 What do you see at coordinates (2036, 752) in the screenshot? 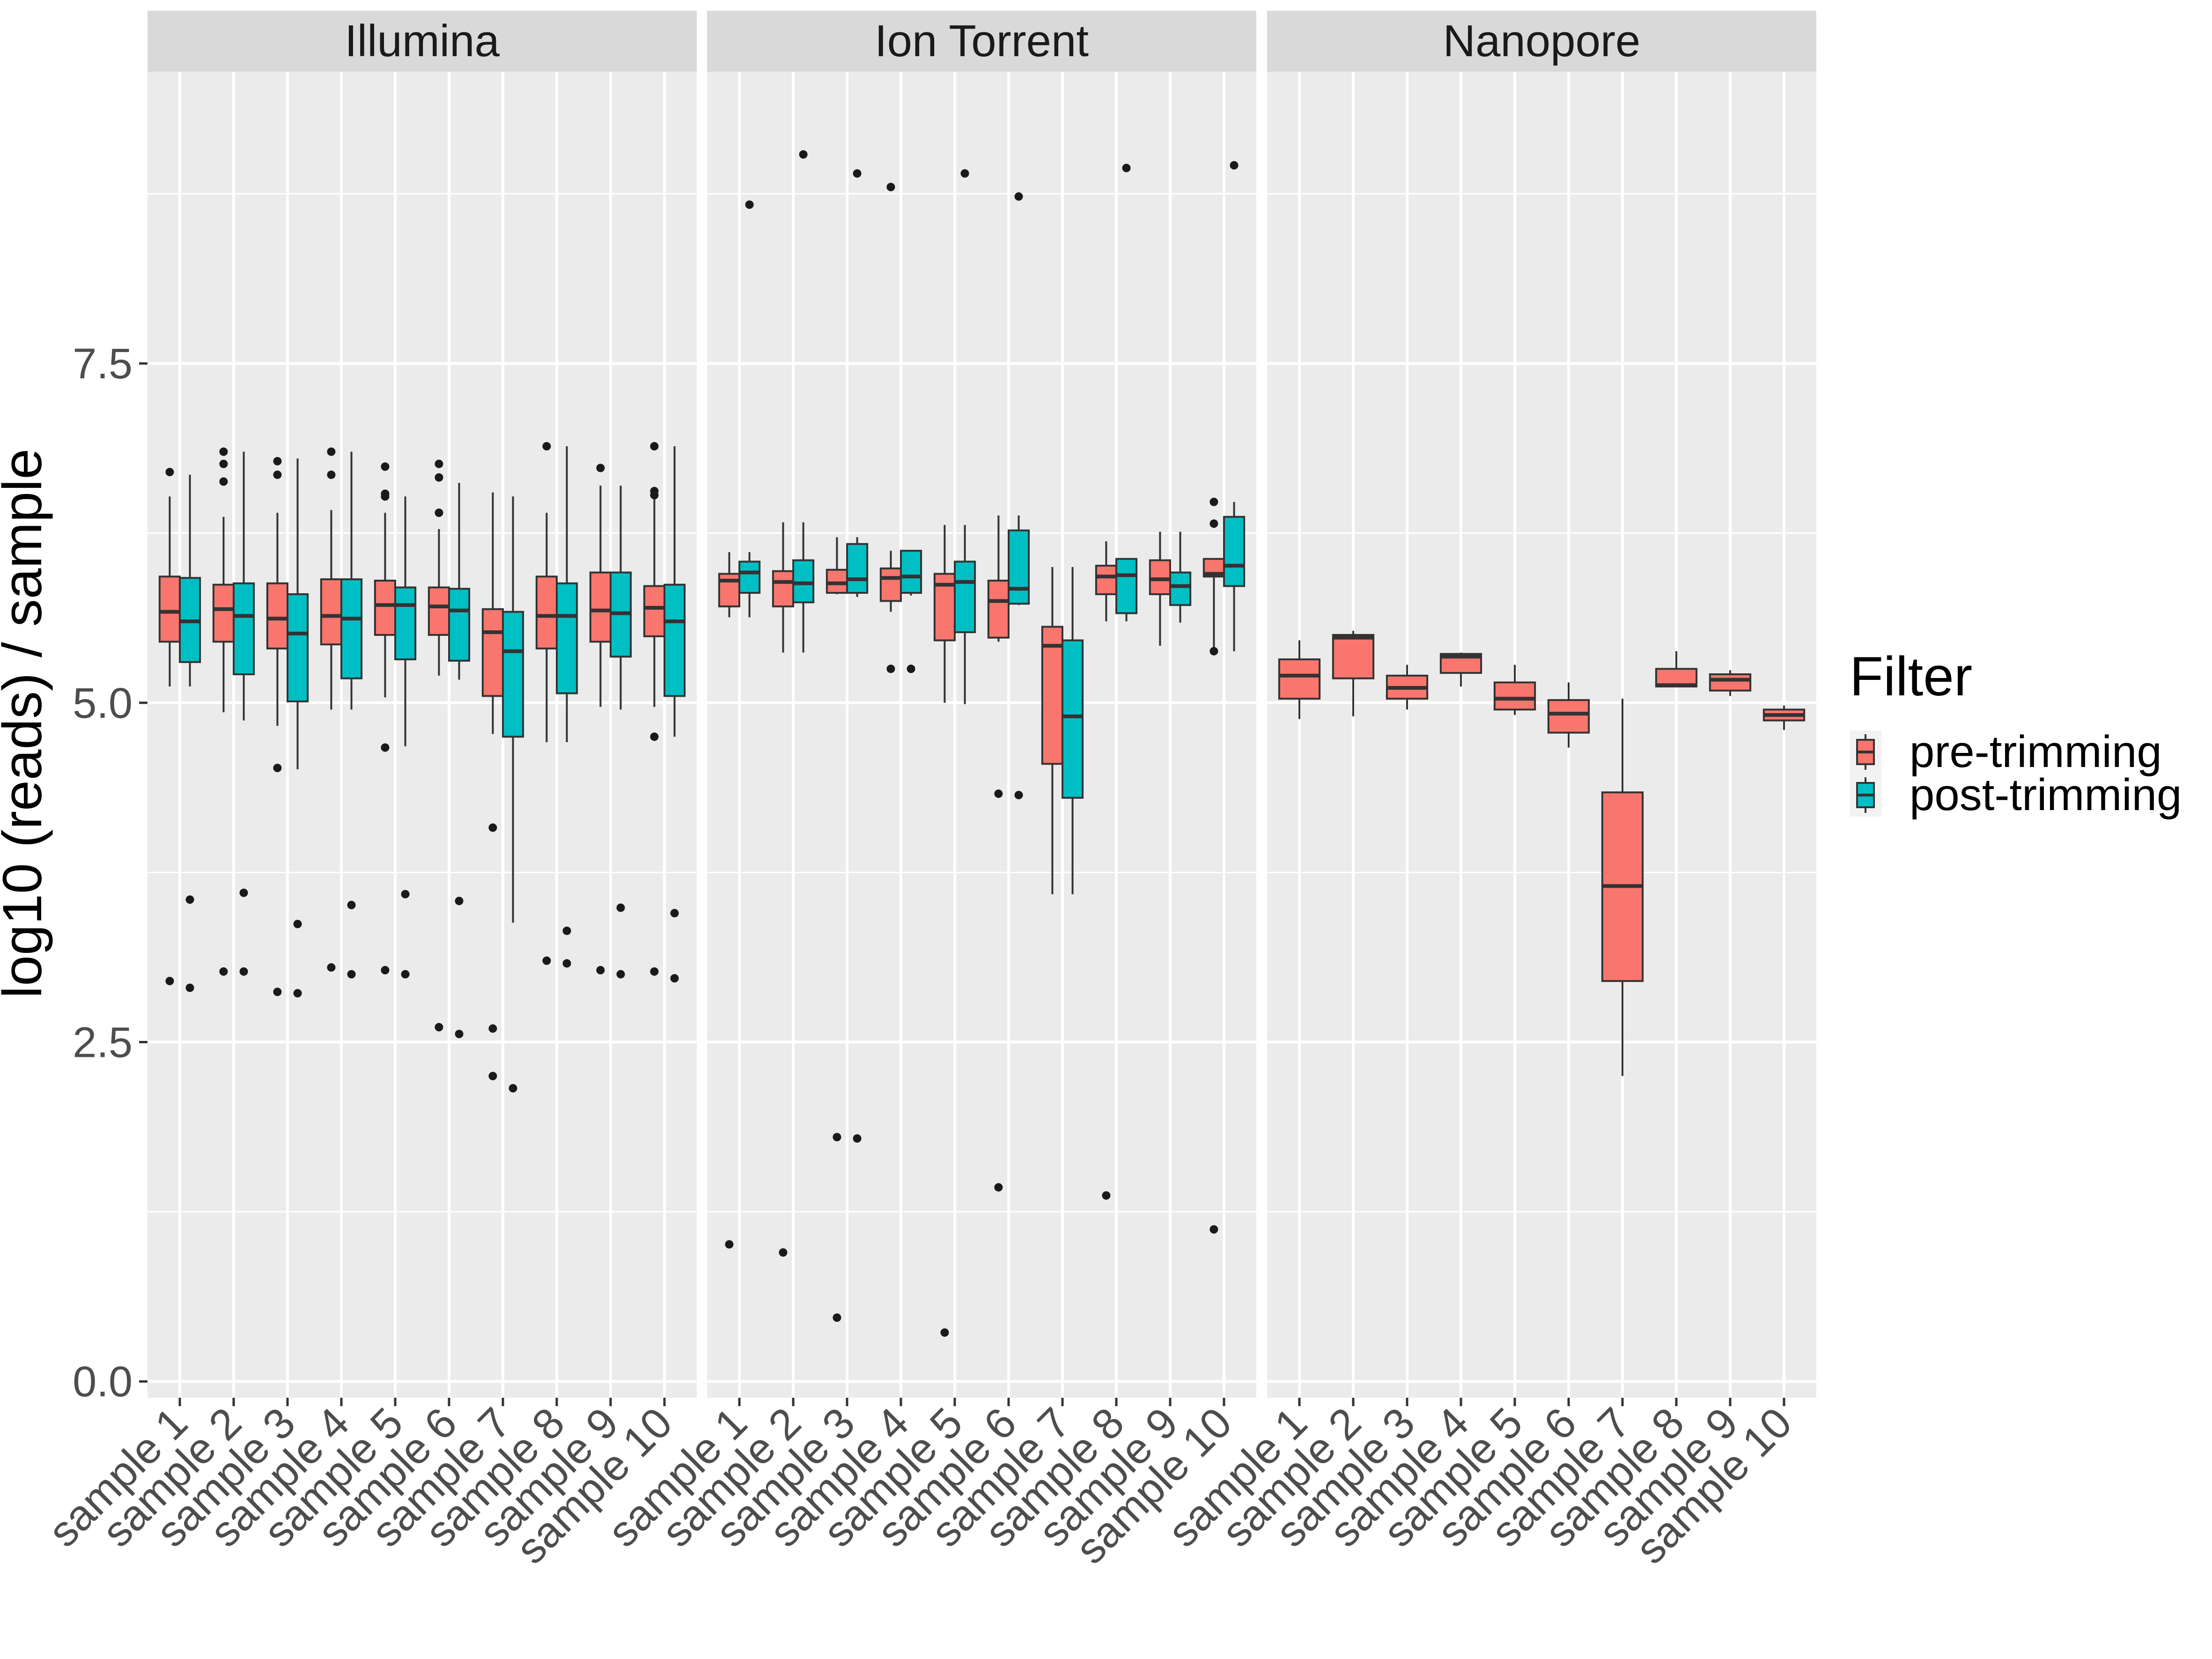
I see `legend-label: pre-trimming` at bounding box center [2036, 752].